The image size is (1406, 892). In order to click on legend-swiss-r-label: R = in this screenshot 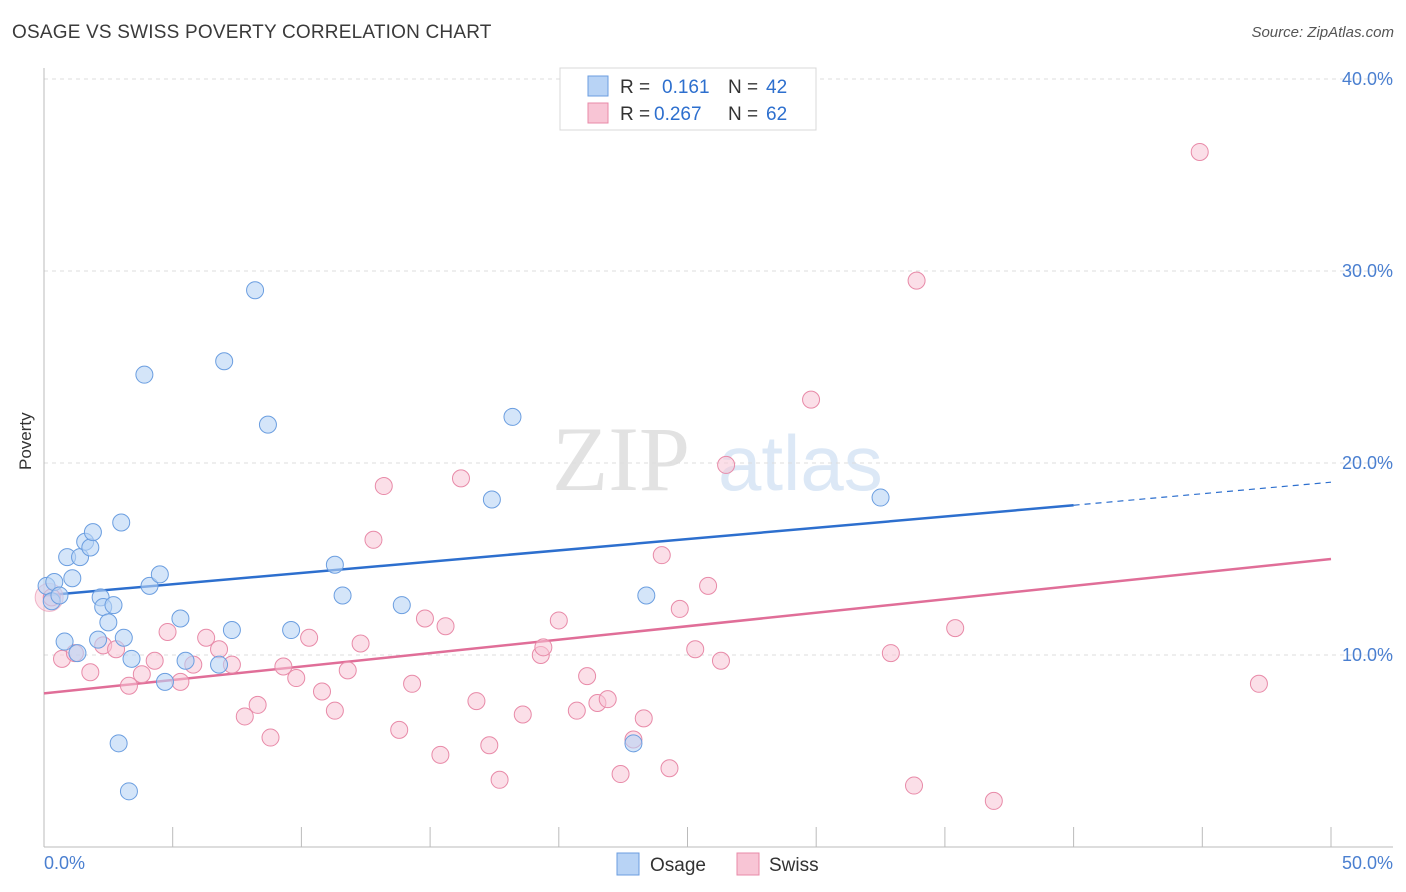, I will do `click(635, 114)`.